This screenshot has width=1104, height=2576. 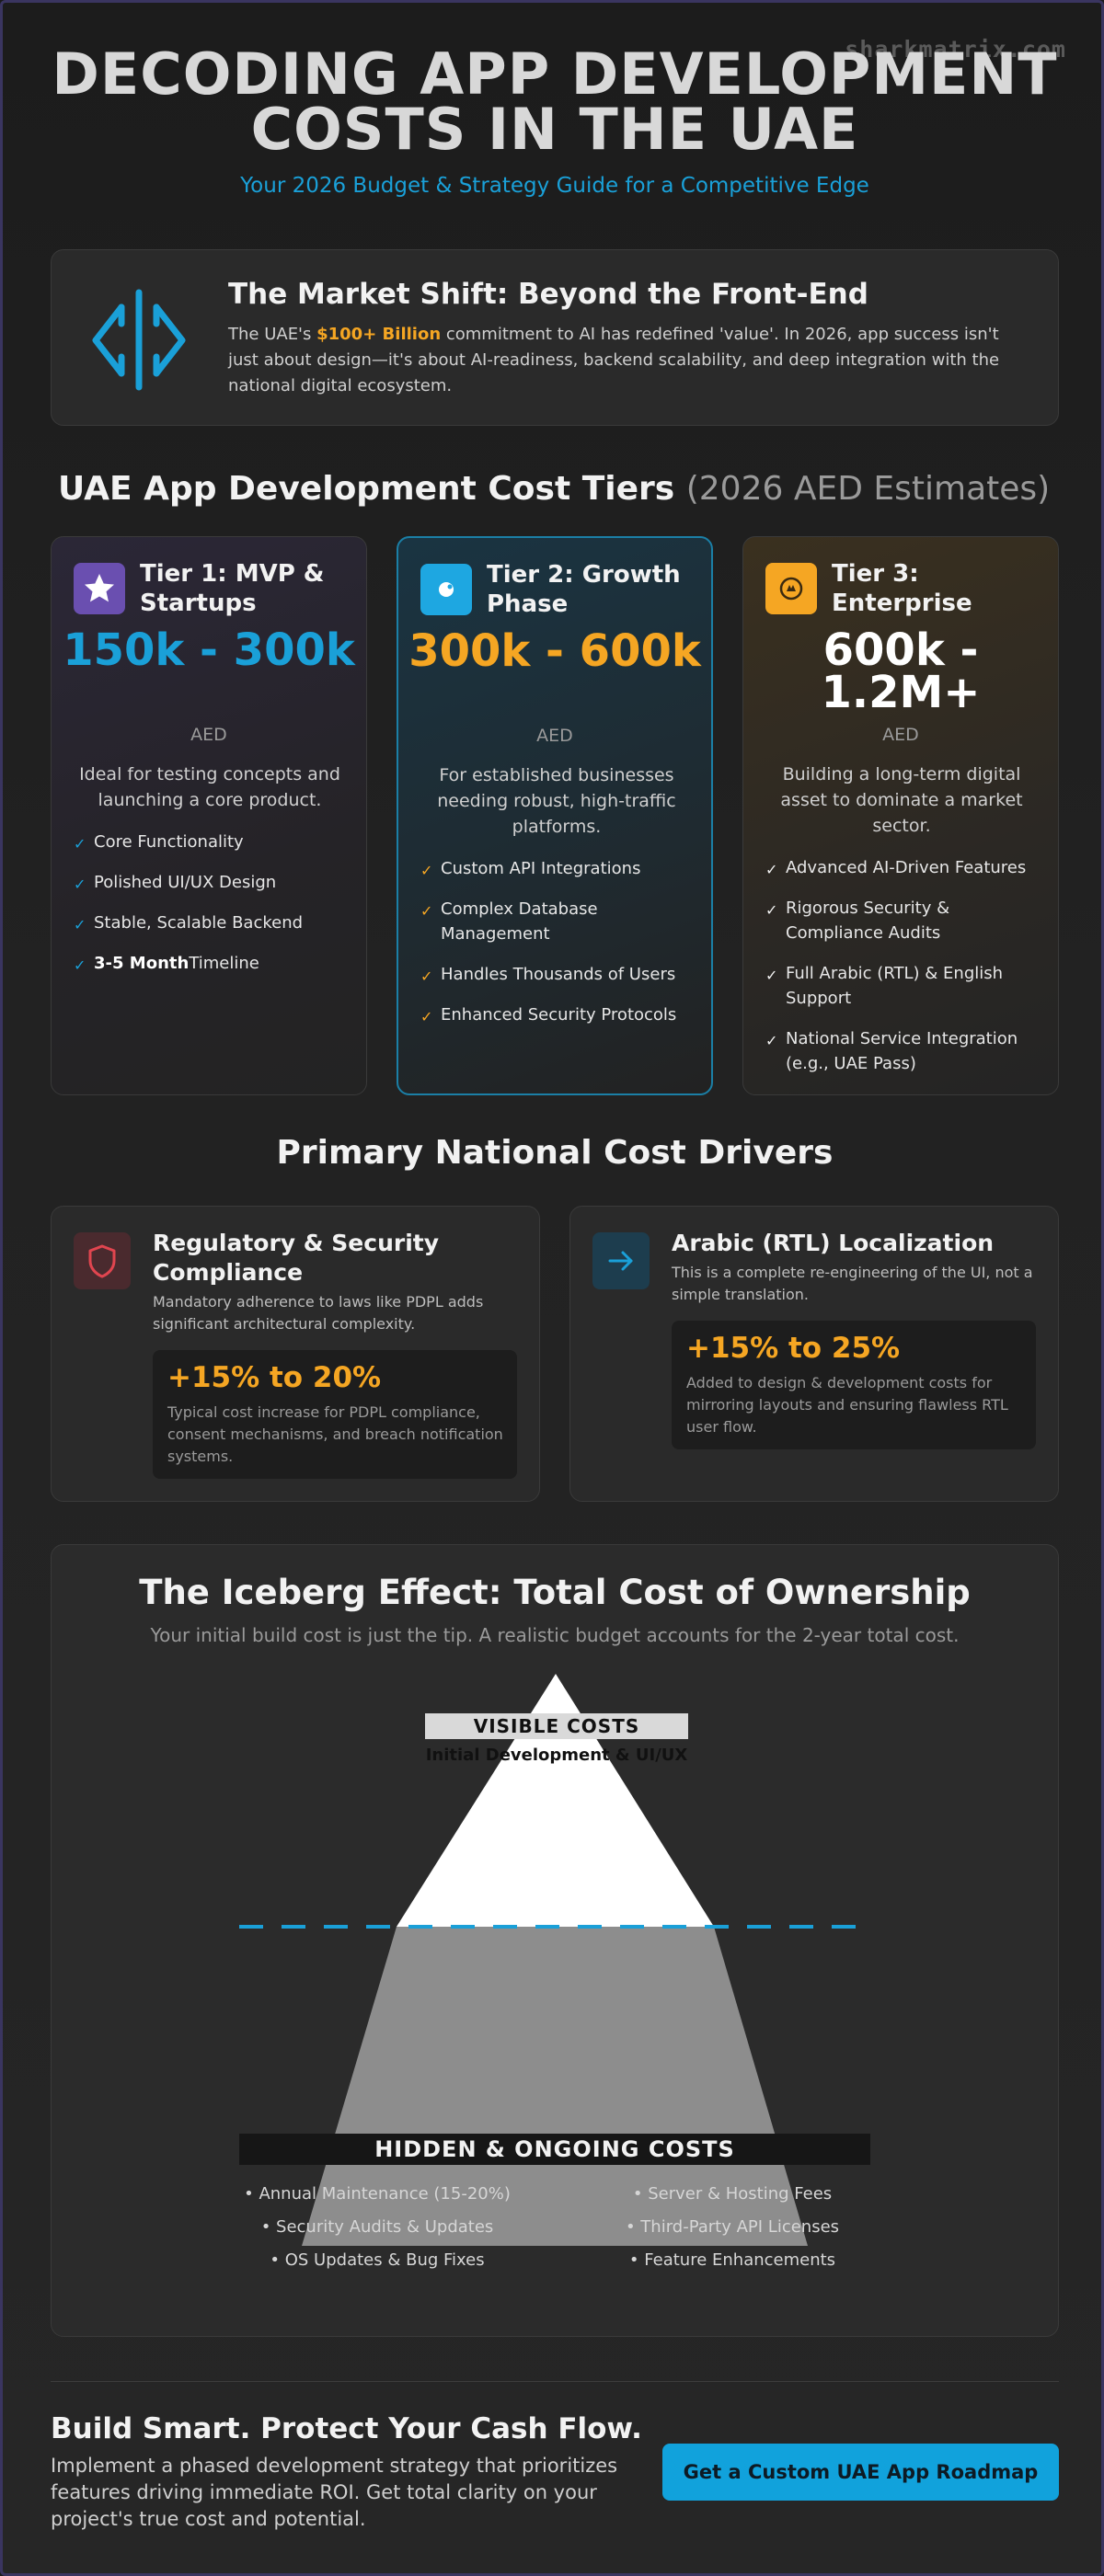 What do you see at coordinates (272, 334) in the screenshot?
I see `market-shift-text-start: The UAE's` at bounding box center [272, 334].